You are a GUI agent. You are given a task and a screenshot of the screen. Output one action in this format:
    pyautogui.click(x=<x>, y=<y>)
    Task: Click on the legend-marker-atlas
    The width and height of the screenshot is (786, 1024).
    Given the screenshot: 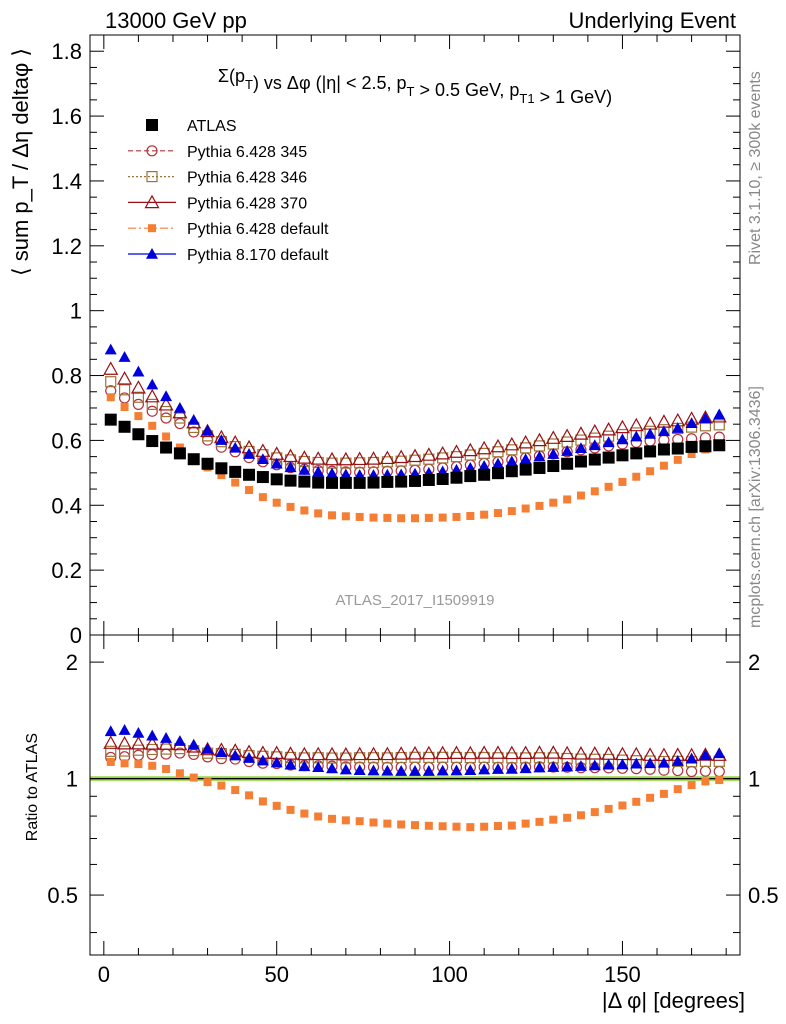 What is the action you would take?
    pyautogui.click(x=152, y=125)
    